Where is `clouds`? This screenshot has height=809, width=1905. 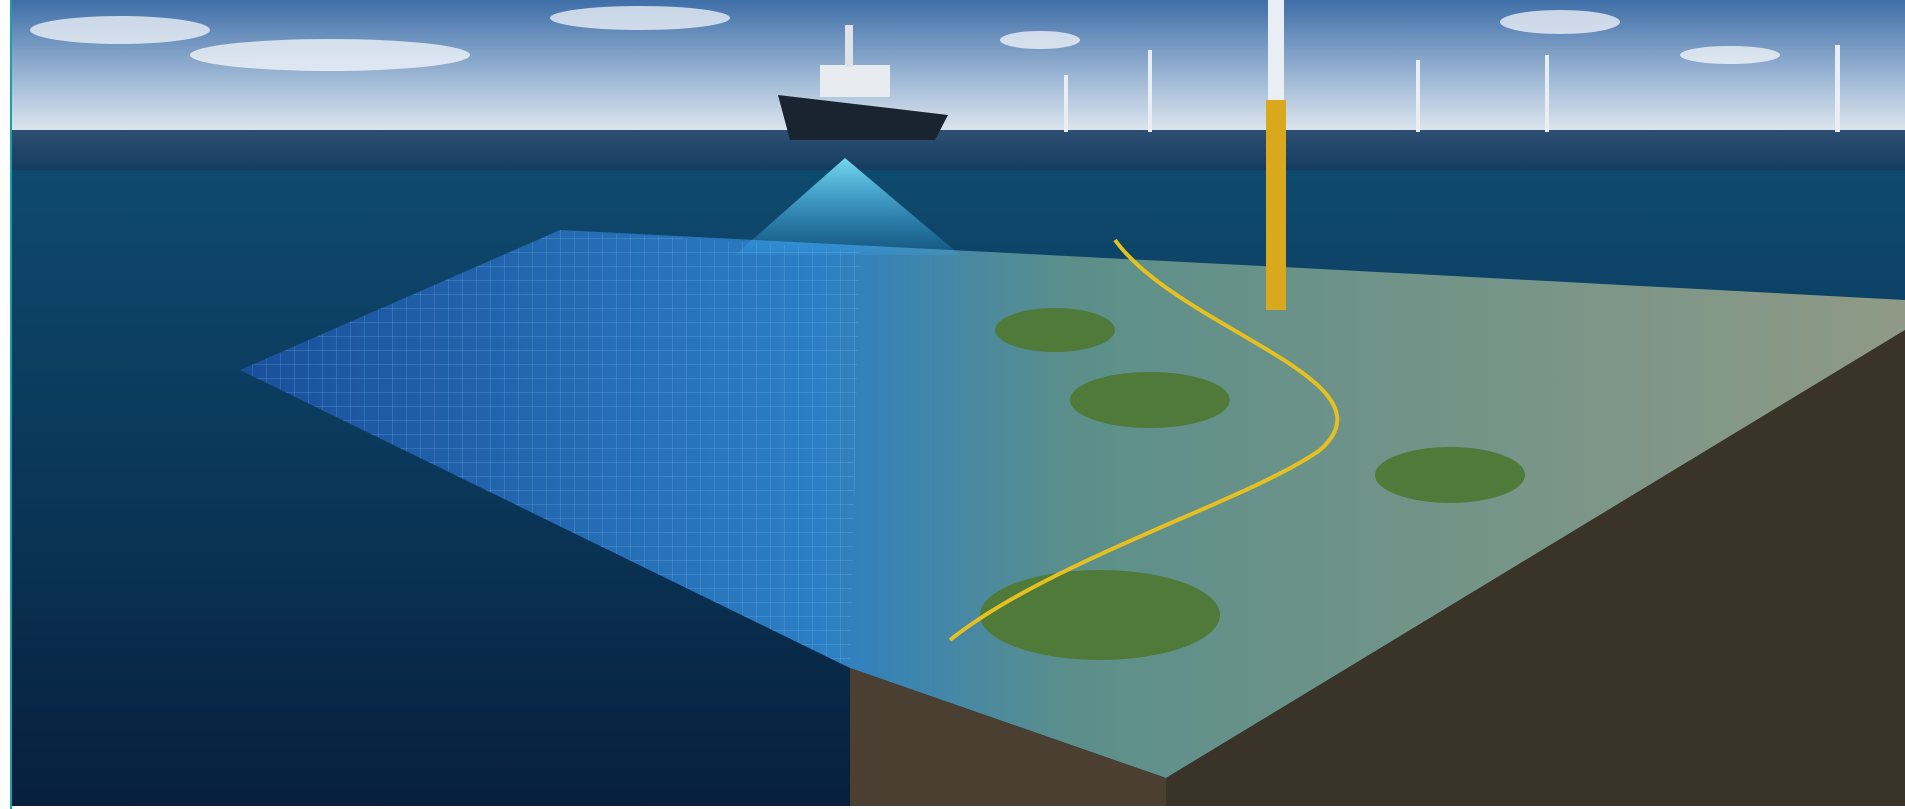 clouds is located at coordinates (905, 38).